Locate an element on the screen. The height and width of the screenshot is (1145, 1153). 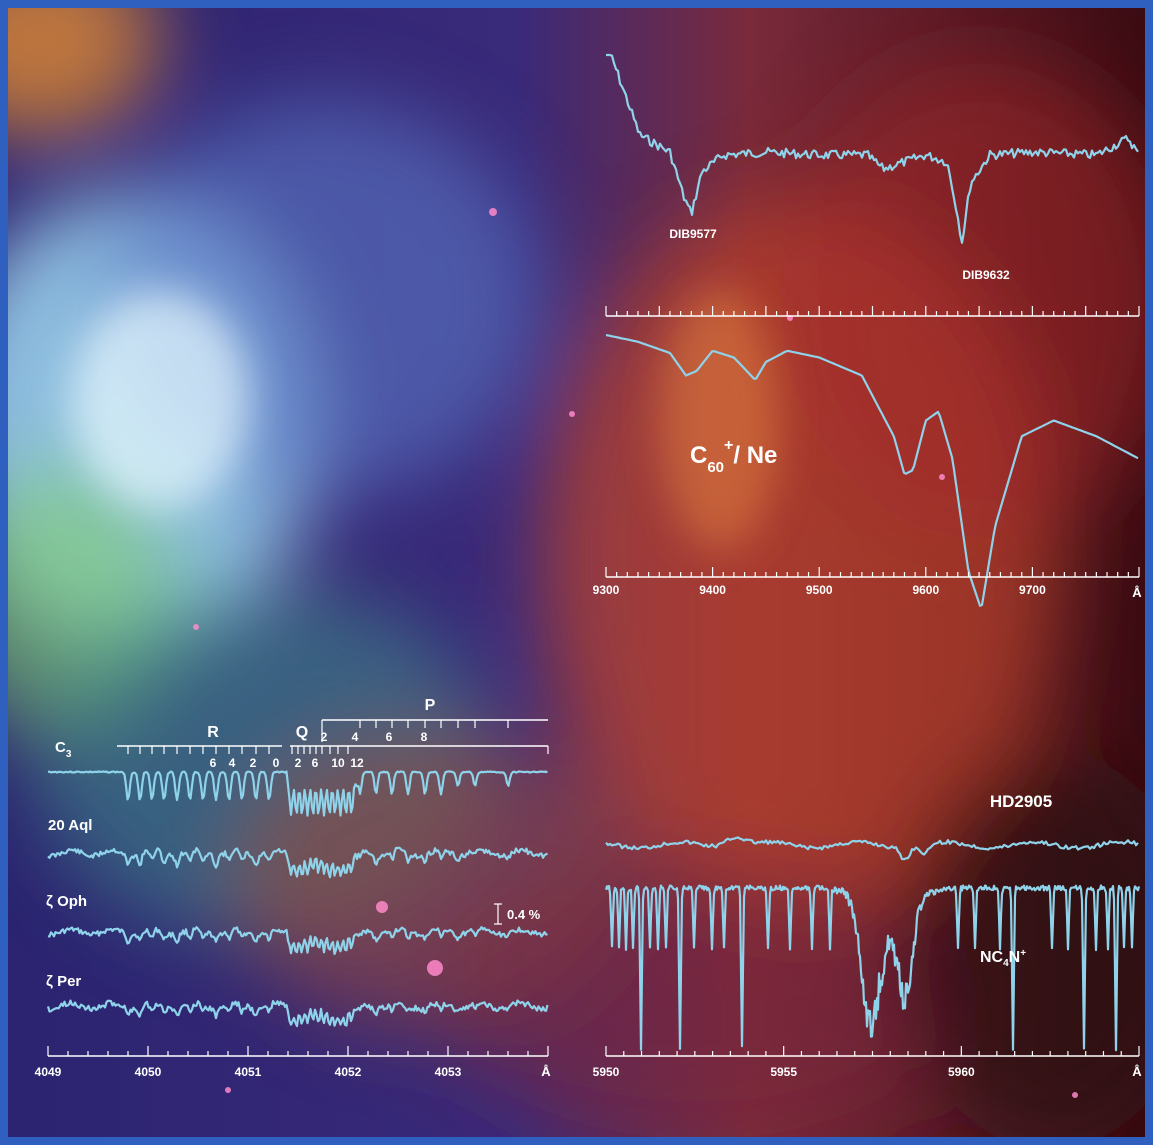
nc4n-panel: HD2905 NC4N+ 5950 5955 5960 Å is located at coordinates (868, 935).